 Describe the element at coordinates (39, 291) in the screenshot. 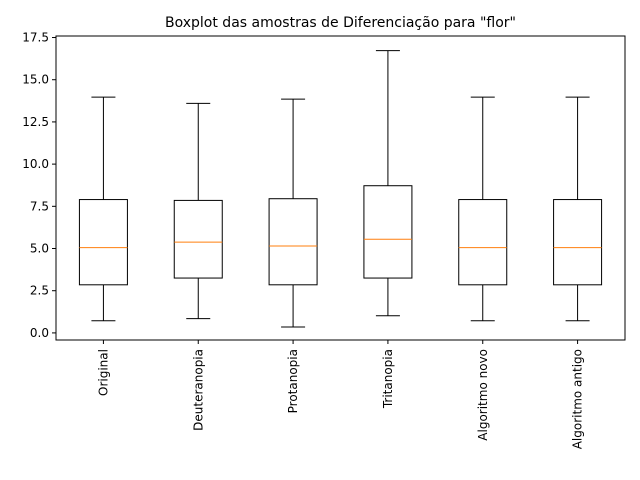

I see `y-tick-label: 2.5` at that location.